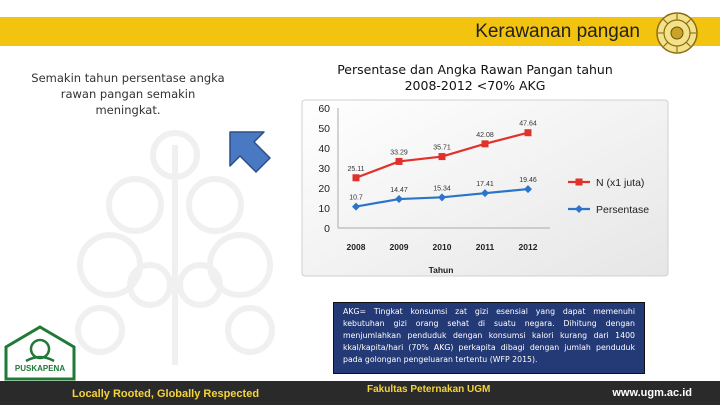 The height and width of the screenshot is (405, 720). What do you see at coordinates (429, 389) in the screenshot?
I see `footer-faculty: Fakultas Peternakan UGM` at bounding box center [429, 389].